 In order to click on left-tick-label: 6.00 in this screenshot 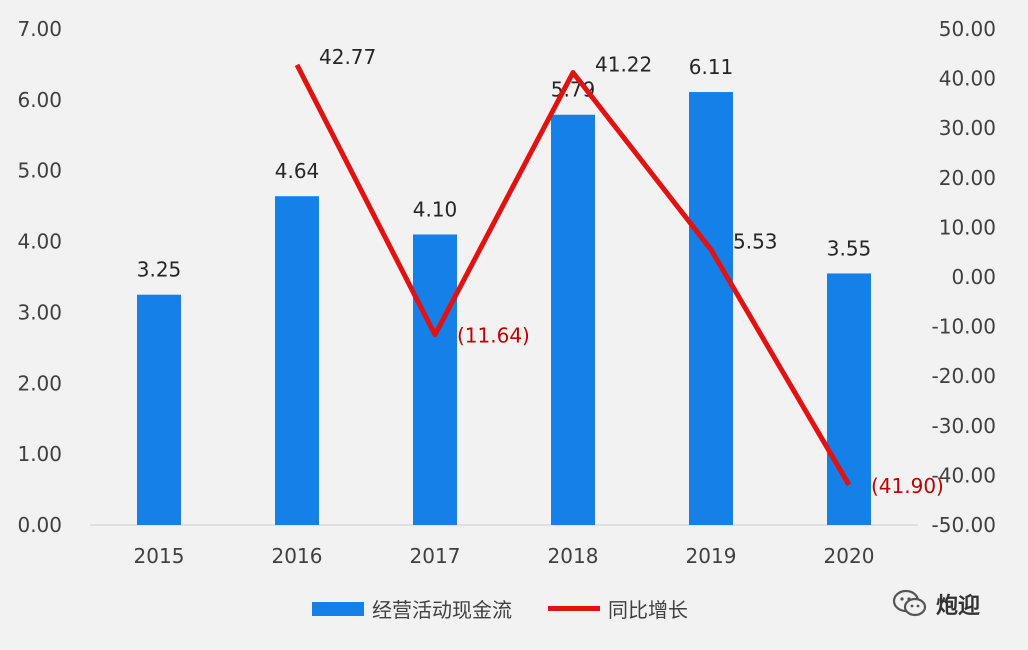, I will do `click(39, 100)`.